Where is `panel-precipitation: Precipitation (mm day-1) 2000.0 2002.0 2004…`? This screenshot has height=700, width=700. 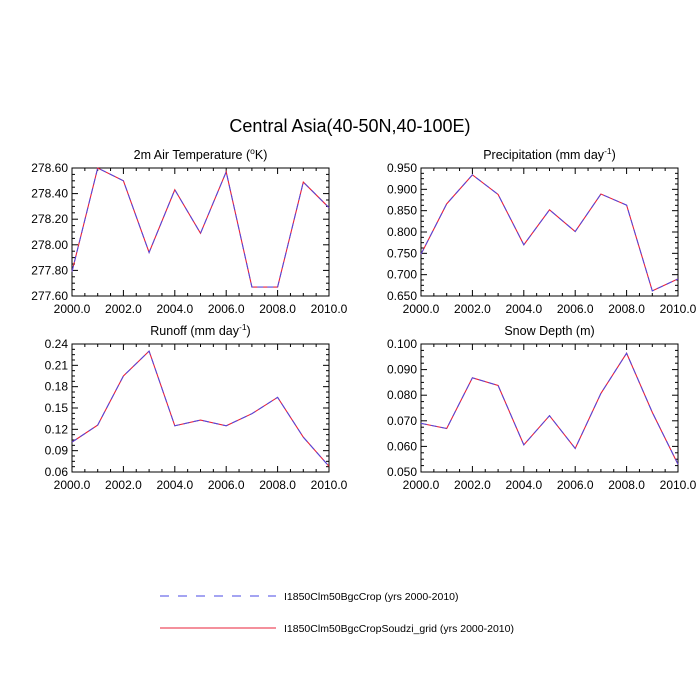
panel-precipitation: Precipitation (mm day-1) 2000.0 2002.0 2004… is located at coordinates (542, 231).